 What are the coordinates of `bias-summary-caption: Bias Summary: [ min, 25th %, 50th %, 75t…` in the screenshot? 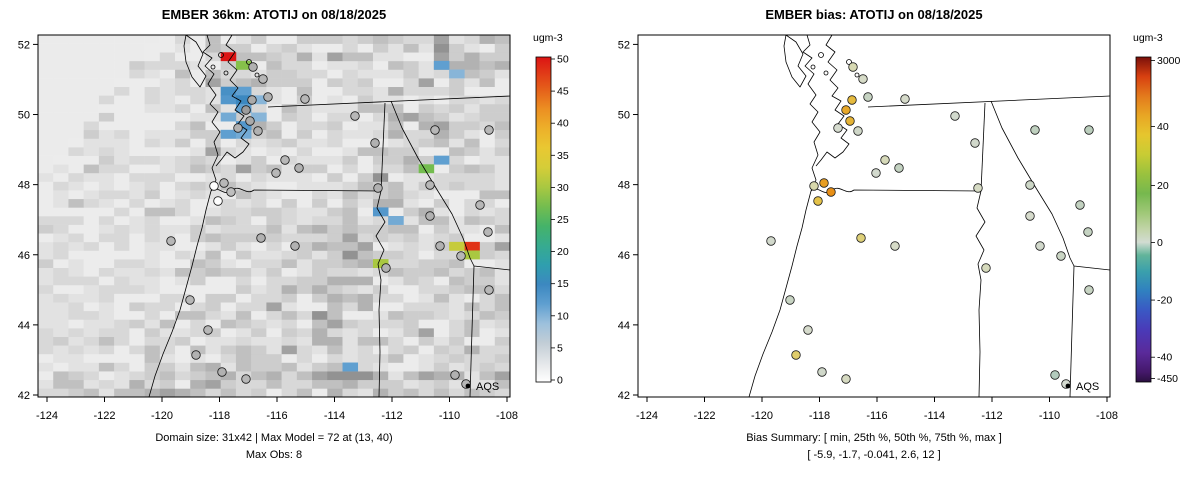 It's located at (874, 438).